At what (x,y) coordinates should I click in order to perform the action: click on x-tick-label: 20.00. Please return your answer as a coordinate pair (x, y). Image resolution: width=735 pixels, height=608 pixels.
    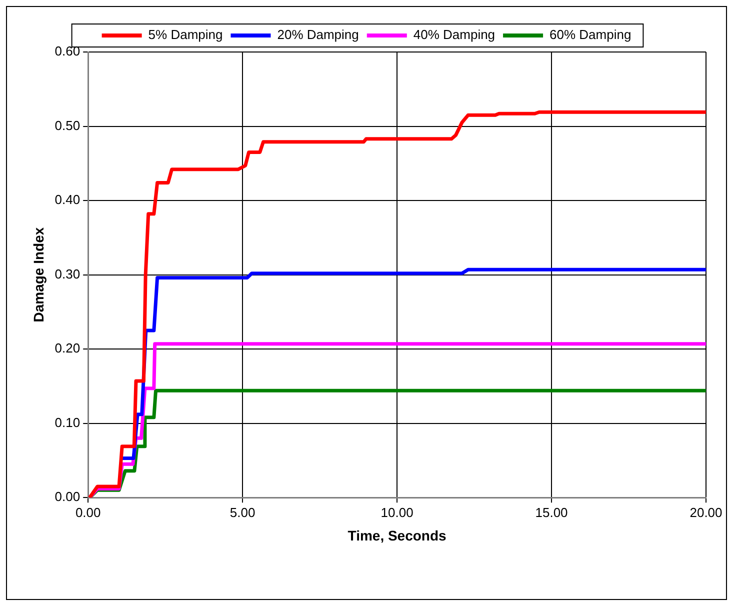
    Looking at the image, I should click on (706, 512).